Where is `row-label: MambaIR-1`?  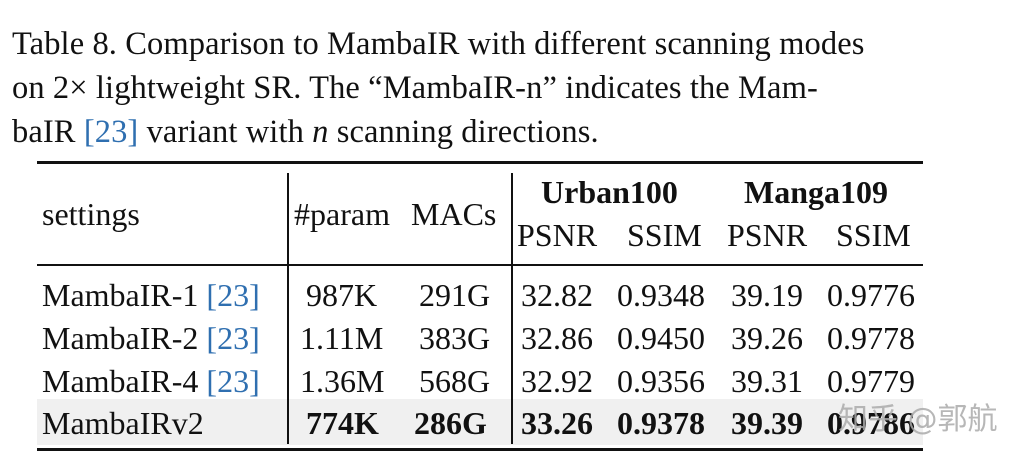 row-label: MambaIR-1 is located at coordinates (124, 295).